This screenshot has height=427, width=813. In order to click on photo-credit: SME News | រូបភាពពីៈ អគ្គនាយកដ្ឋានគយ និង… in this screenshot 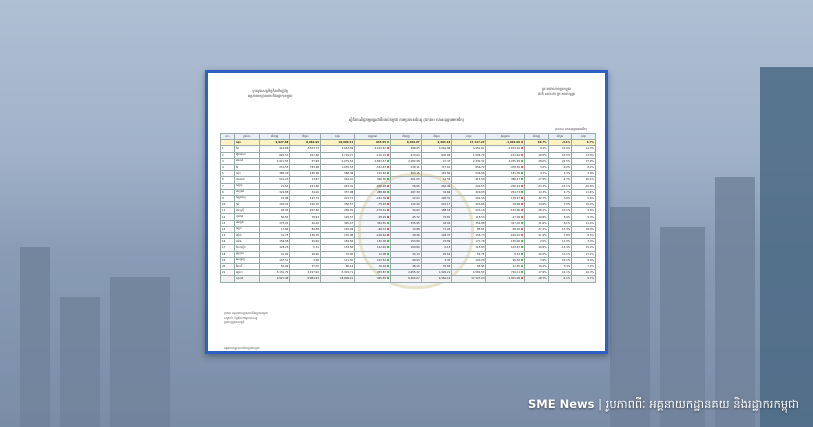, I will do `click(663, 405)`.